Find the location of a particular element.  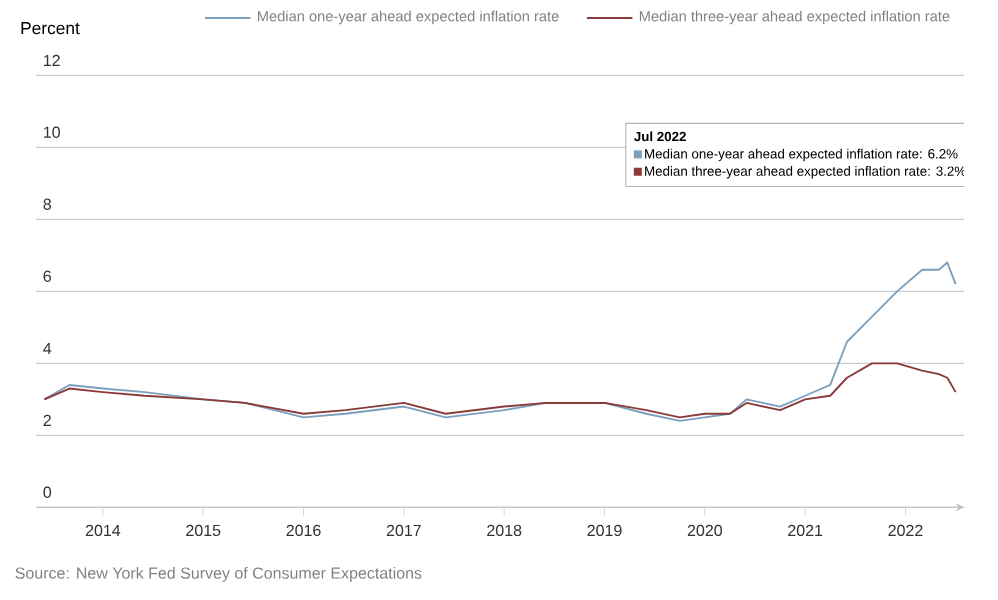

y-tick-label: 6 is located at coordinates (47, 276).